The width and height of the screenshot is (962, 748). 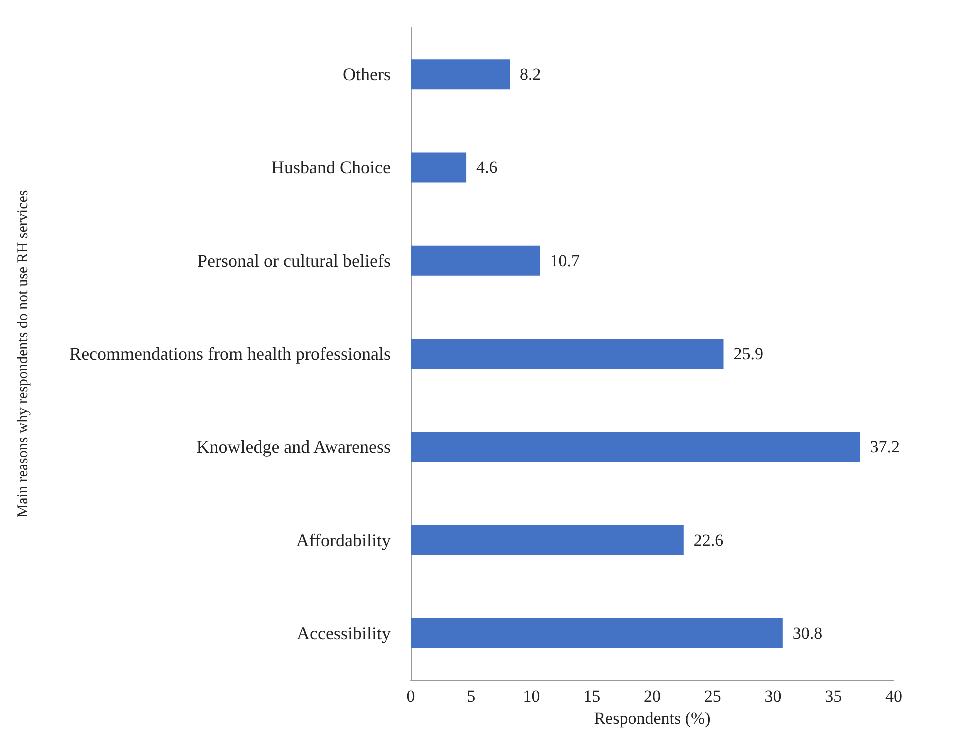 What do you see at coordinates (652, 696) in the screenshot?
I see `x-tick-label: 20` at bounding box center [652, 696].